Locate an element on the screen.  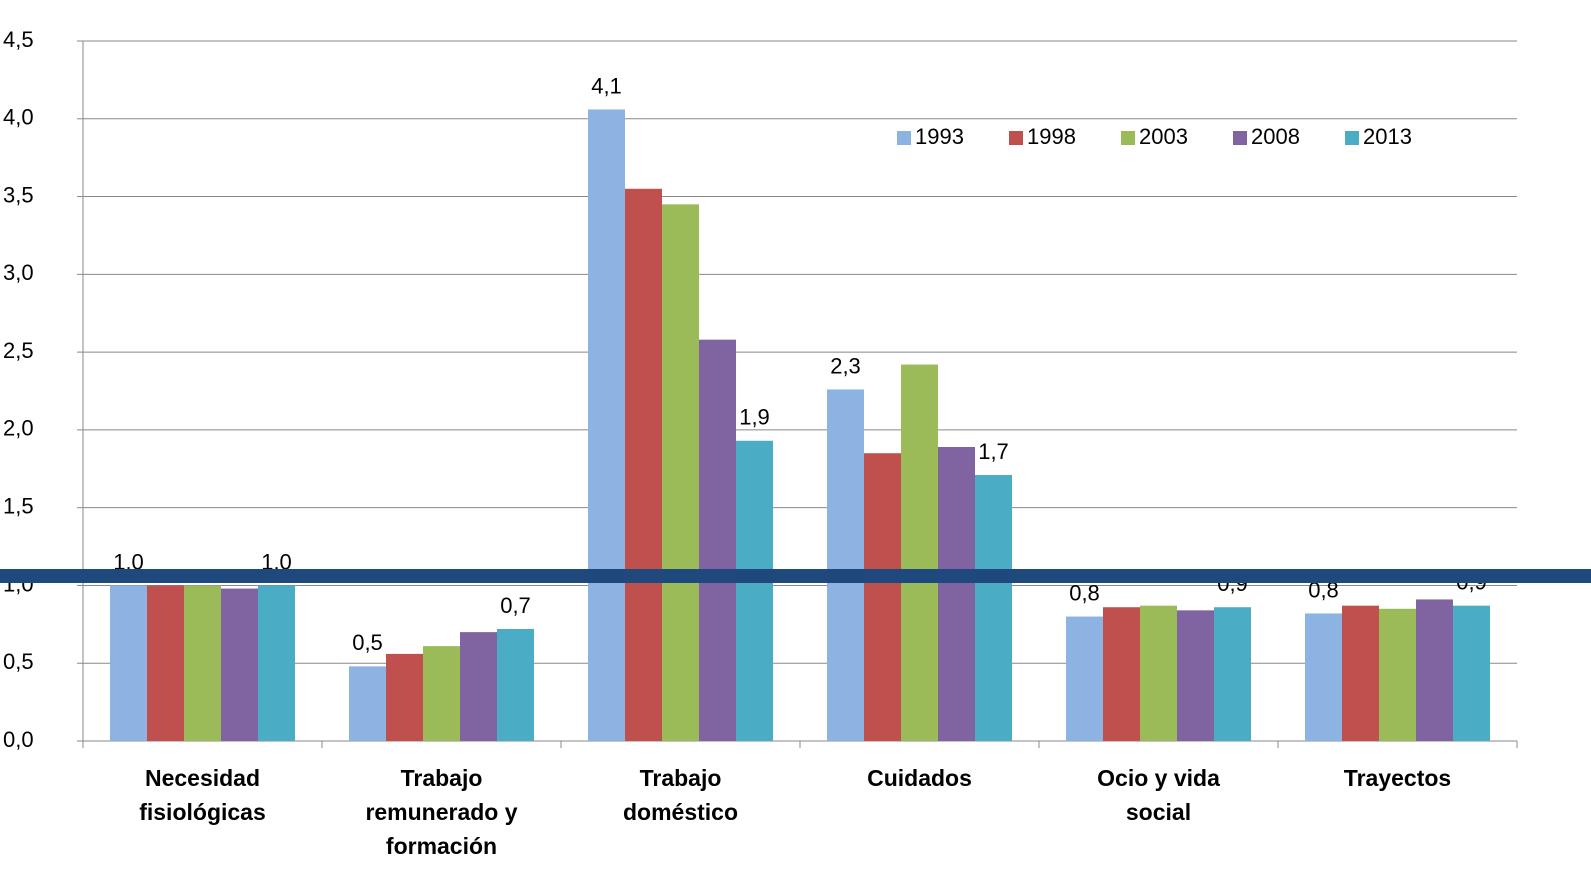
data-label: 1,9 is located at coordinates (754, 417).